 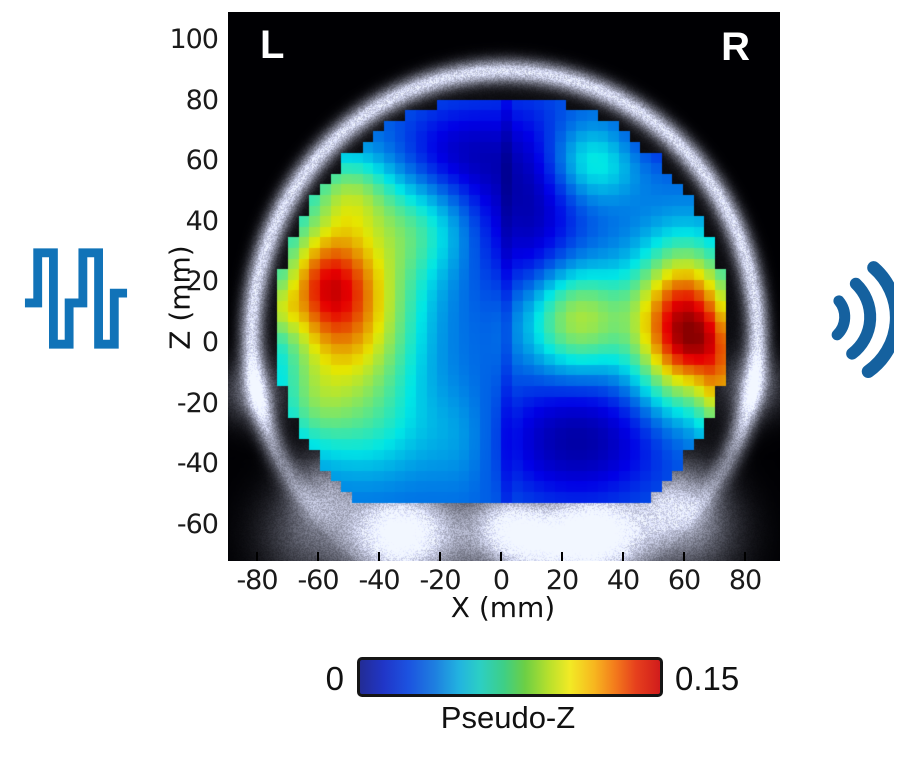 I want to click on z-tick-label: -60, so click(x=197, y=524).